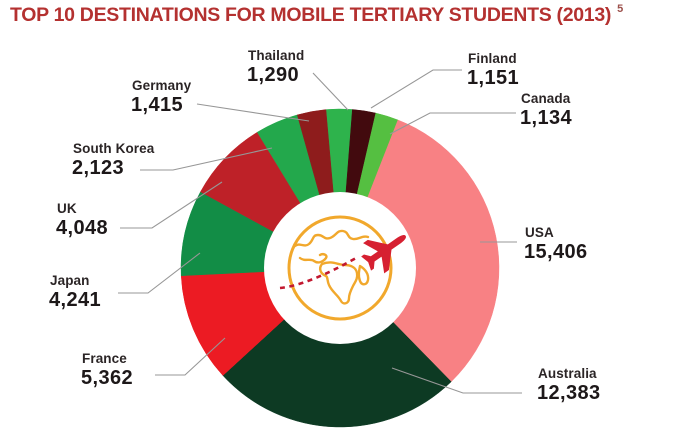 Image resolution: width=700 pixels, height=434 pixels. What do you see at coordinates (620, 8) in the screenshot?
I see `footnote-reference: 5` at bounding box center [620, 8].